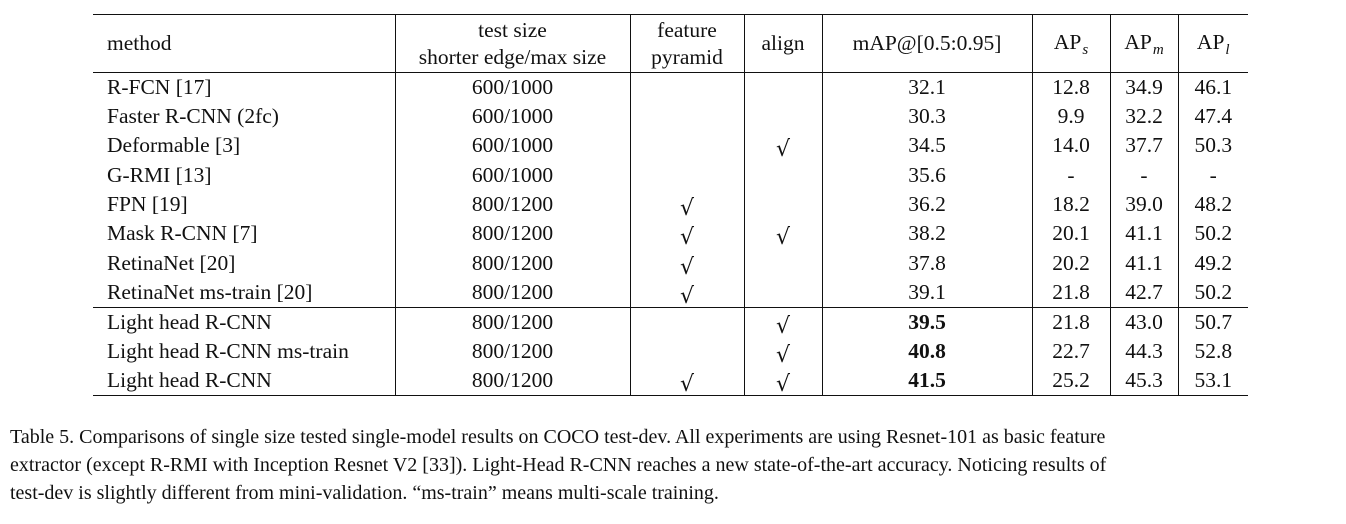  I want to click on table-row: R-FCN [17] 600/1000 32.1 12.8 34.9 46.1, so click(670, 87).